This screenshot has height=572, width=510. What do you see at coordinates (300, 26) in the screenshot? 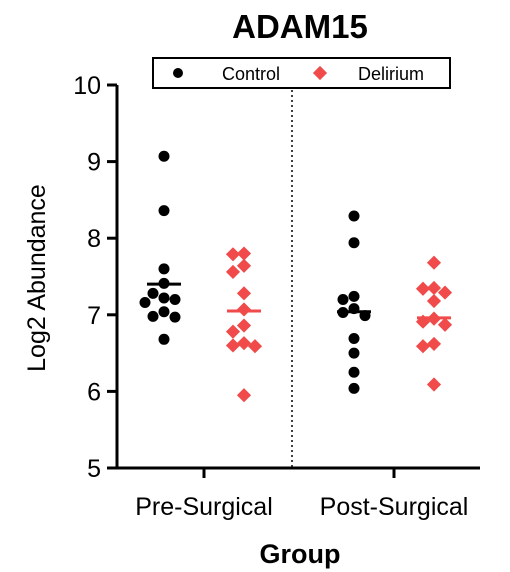
I see `chart-title: ADAM15` at bounding box center [300, 26].